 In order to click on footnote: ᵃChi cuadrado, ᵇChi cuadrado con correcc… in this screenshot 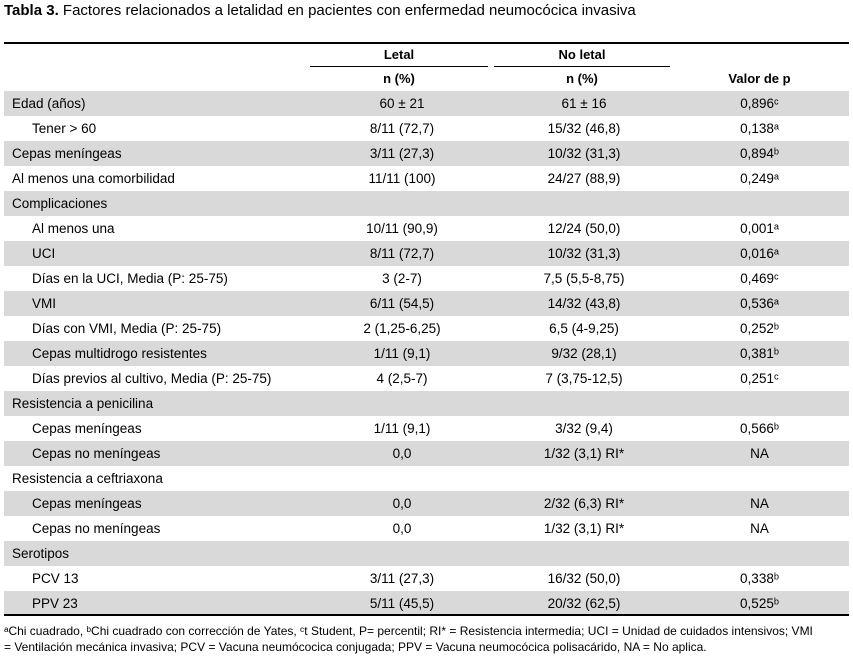, I will do `click(428, 639)`.